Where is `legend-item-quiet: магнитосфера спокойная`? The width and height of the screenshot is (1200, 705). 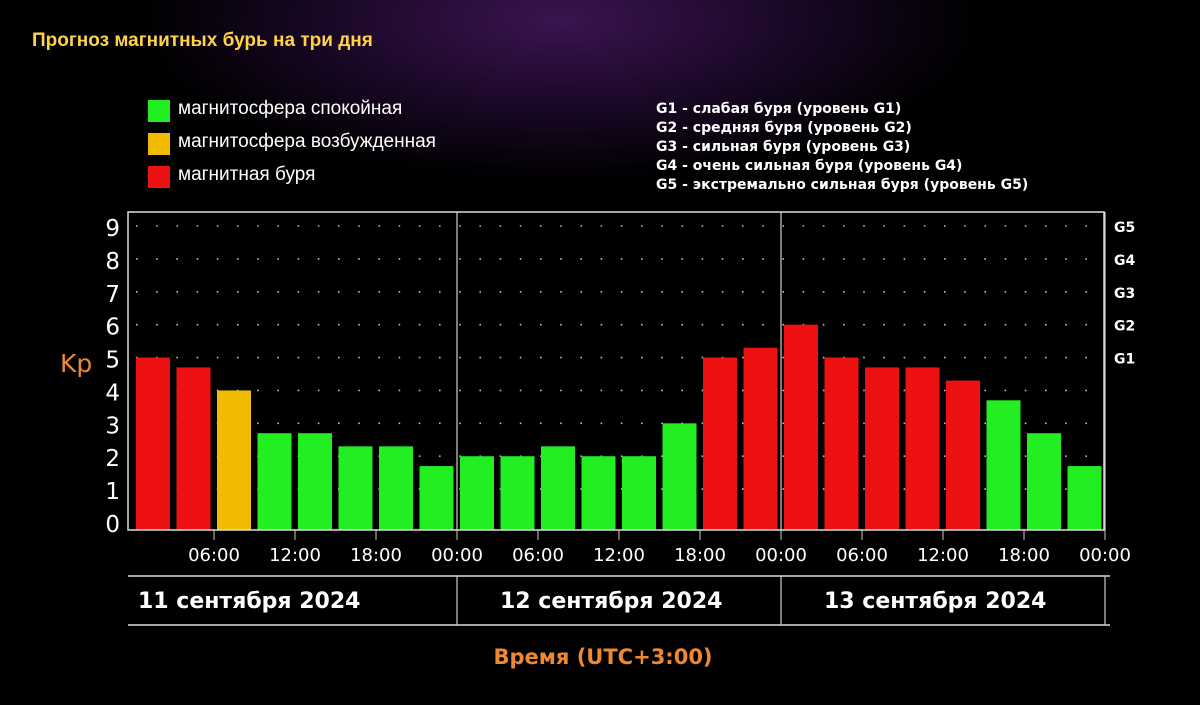 legend-item-quiet: магнитосфера спокойная is located at coordinates (338, 110).